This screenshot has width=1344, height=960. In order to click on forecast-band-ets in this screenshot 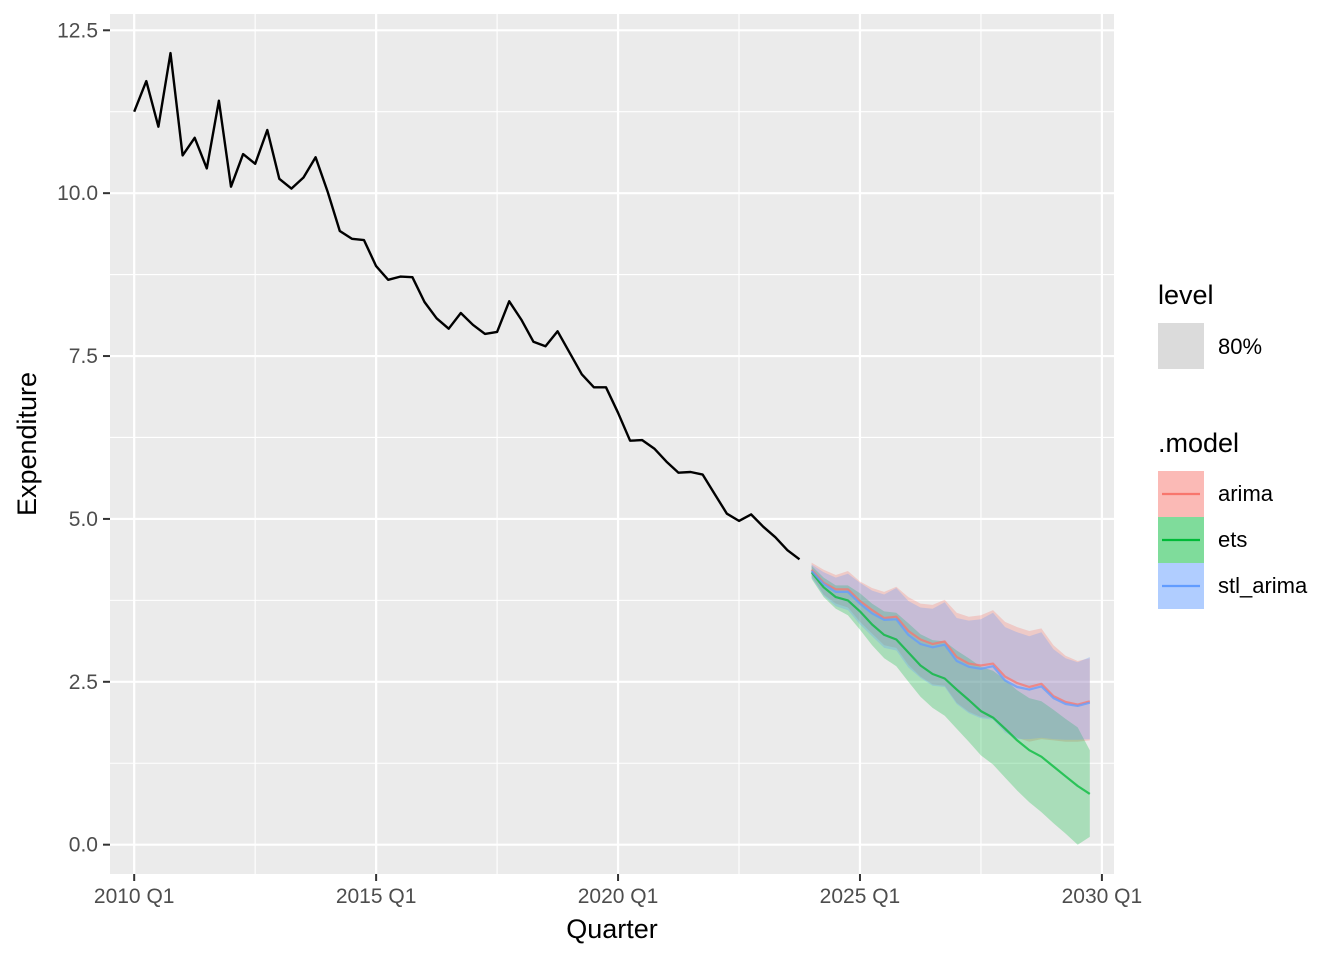, I will do `click(950, 705)`.